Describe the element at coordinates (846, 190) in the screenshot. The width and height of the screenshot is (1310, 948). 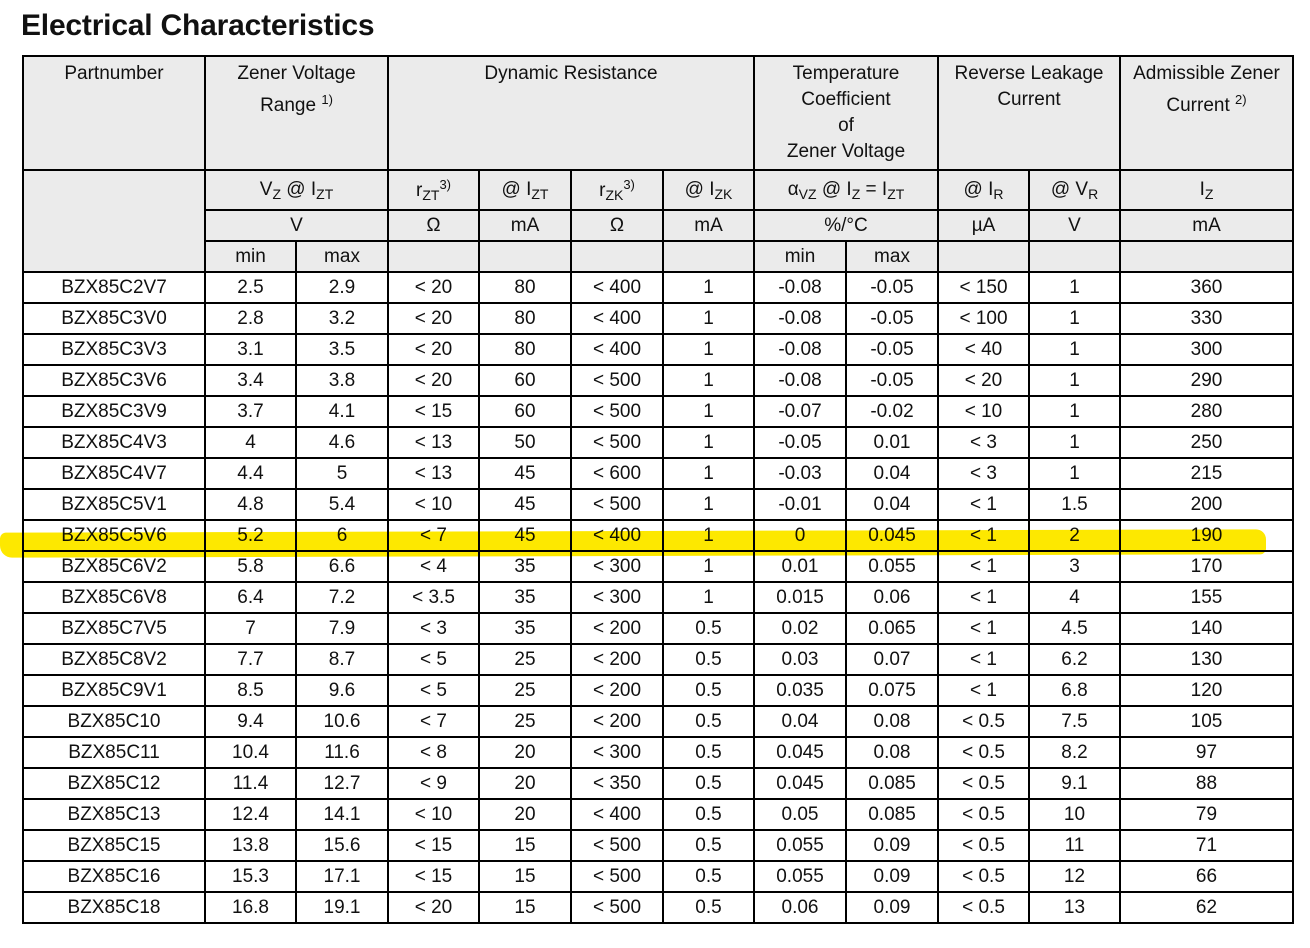
I see `symbol-alpha-vz: αVZ @ IZ = IZT` at that location.